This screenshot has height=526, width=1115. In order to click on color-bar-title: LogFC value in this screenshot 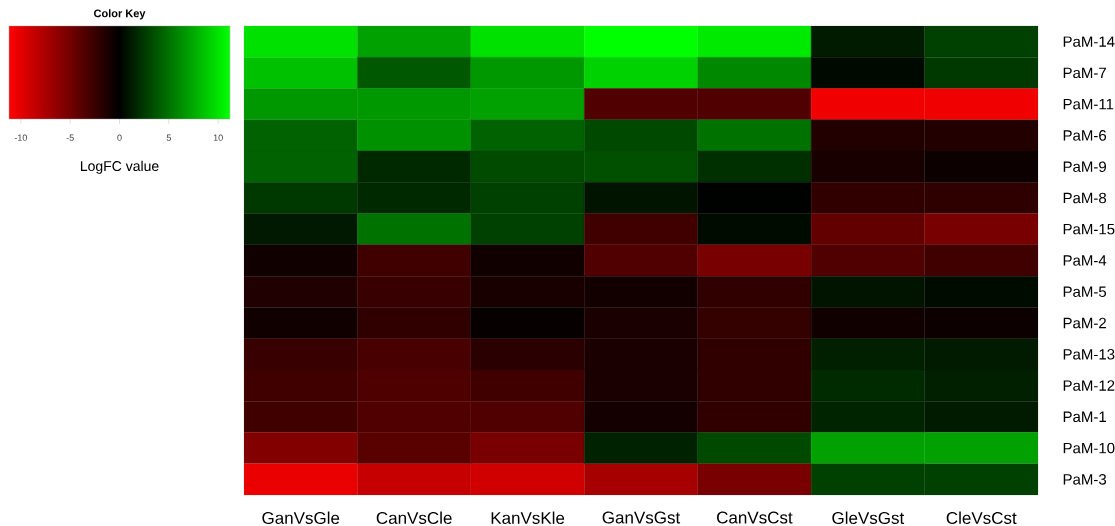, I will do `click(119, 167)`.